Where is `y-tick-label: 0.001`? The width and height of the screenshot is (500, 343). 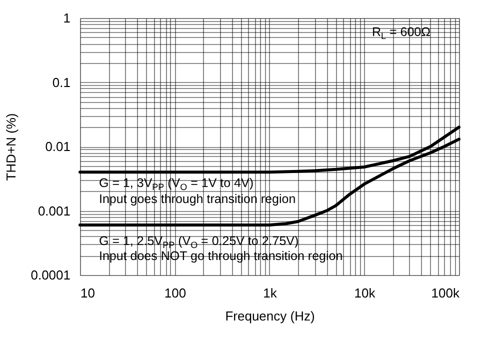 y-tick-label: 0.001 is located at coordinates (54, 210).